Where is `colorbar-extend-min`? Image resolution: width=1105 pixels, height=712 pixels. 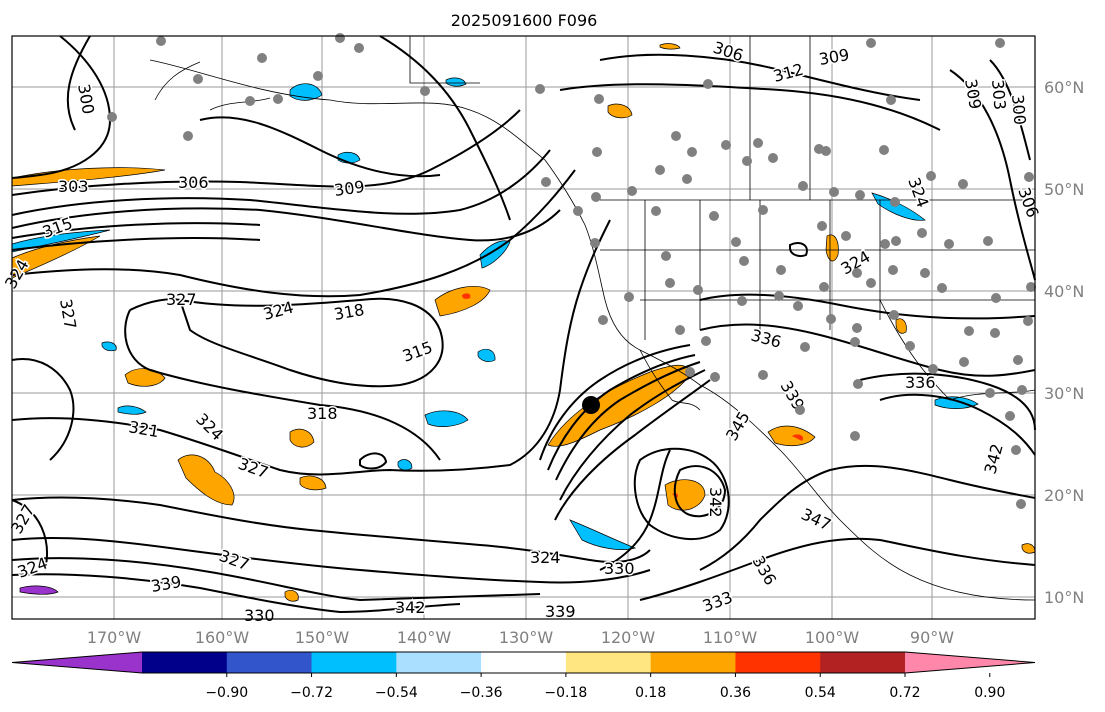 colorbar-extend-min is located at coordinates (77, 662).